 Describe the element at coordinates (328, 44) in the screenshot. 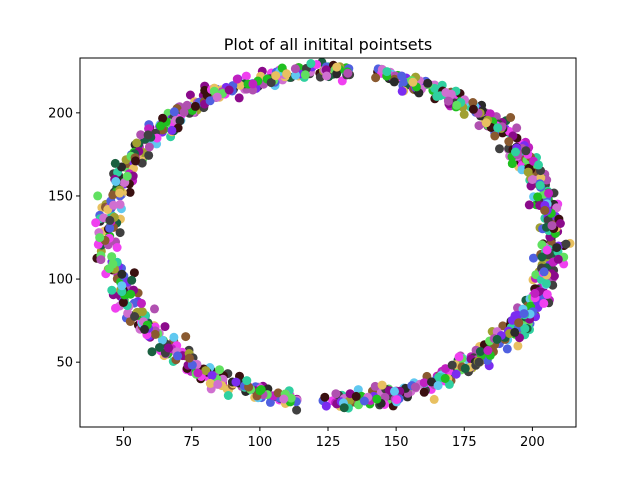

I see `chart-title: Plot of all initital pointsets` at that location.